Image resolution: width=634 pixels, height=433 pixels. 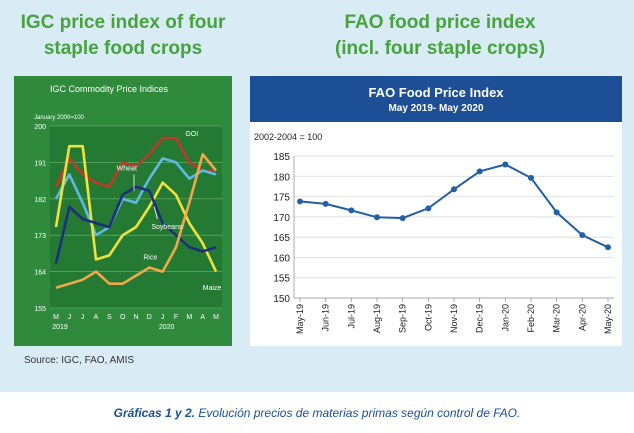 What do you see at coordinates (135, 317) in the screenshot?
I see `igc-x-tick-label: N` at bounding box center [135, 317].